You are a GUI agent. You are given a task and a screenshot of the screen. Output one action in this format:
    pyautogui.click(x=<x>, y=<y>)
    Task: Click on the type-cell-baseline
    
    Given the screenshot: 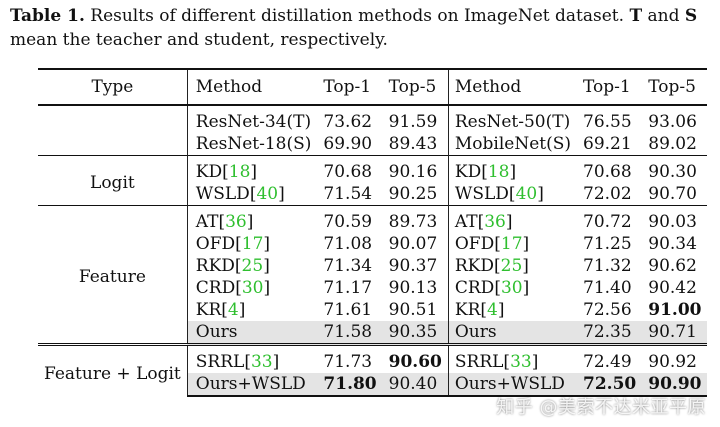 What is the action you would take?
    pyautogui.click(x=113, y=130)
    